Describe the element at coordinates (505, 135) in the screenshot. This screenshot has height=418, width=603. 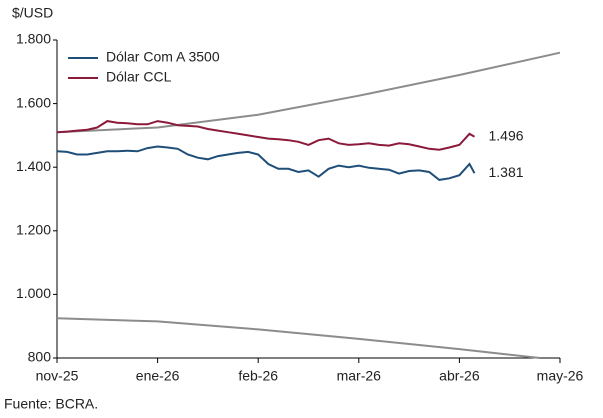
I see `end-label: 1.496` at that location.